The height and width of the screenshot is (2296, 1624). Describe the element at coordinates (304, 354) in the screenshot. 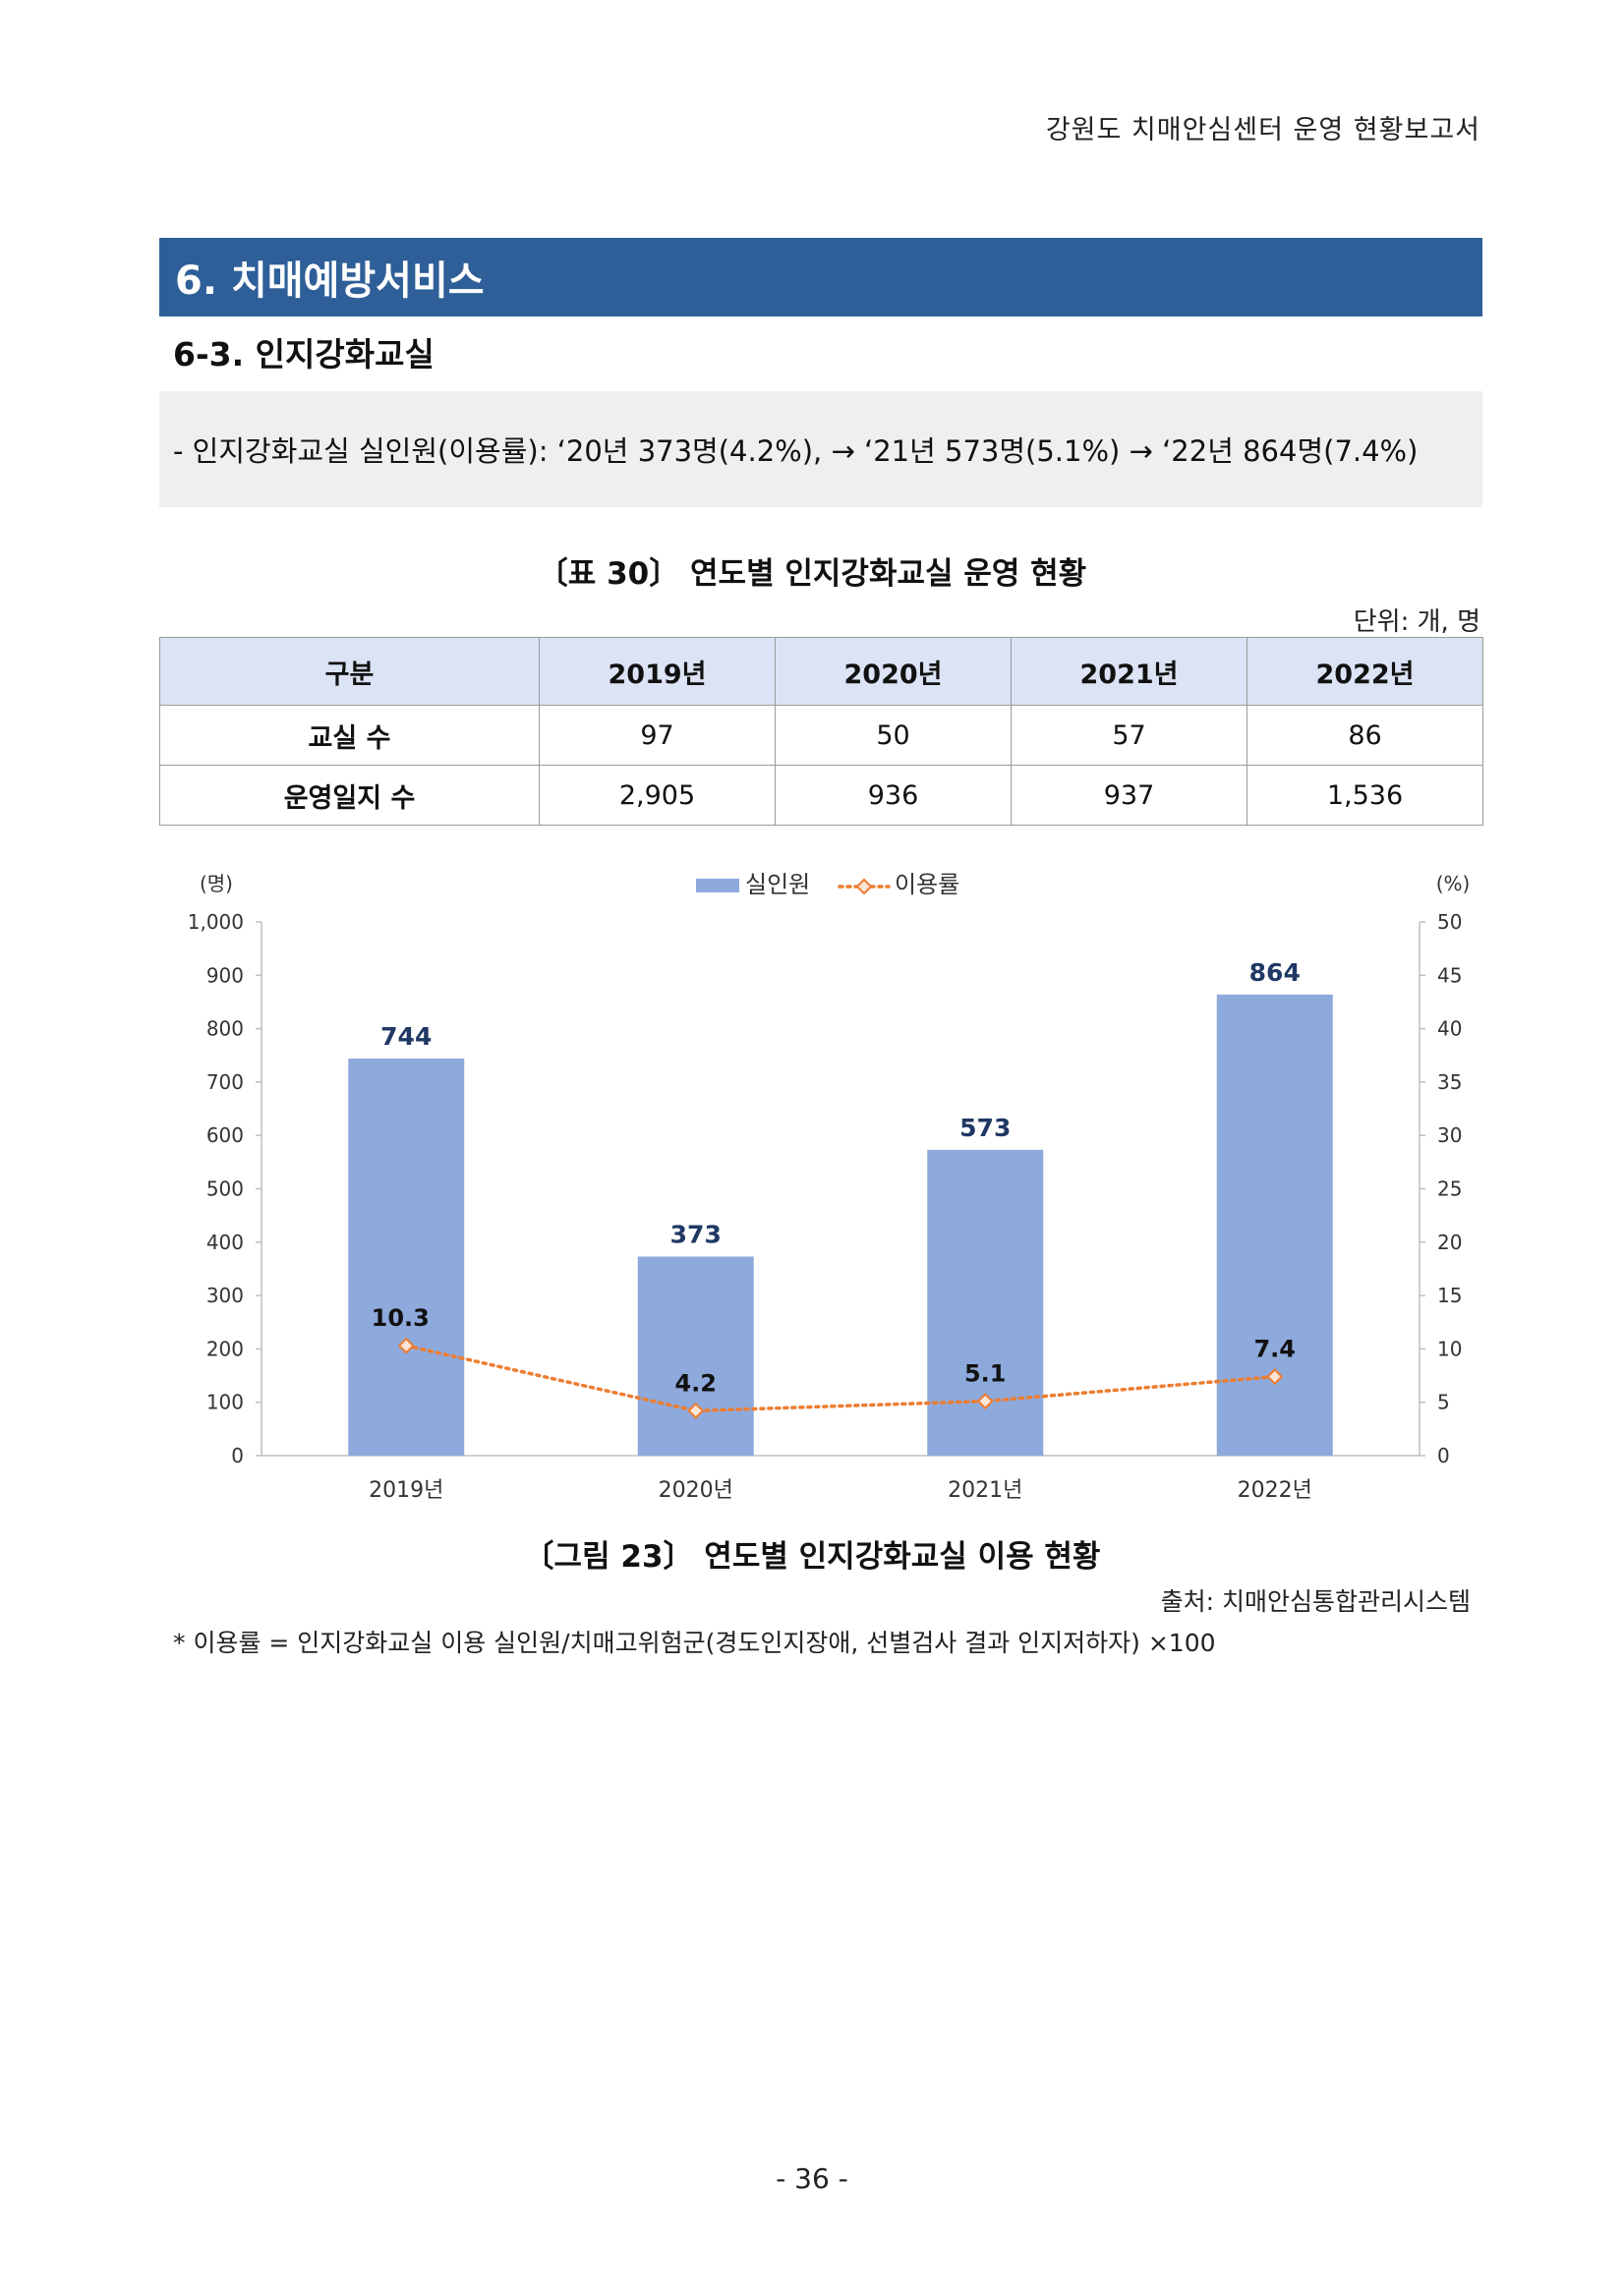

I see `subsection-title: 6-3. 인지강화교실` at that location.